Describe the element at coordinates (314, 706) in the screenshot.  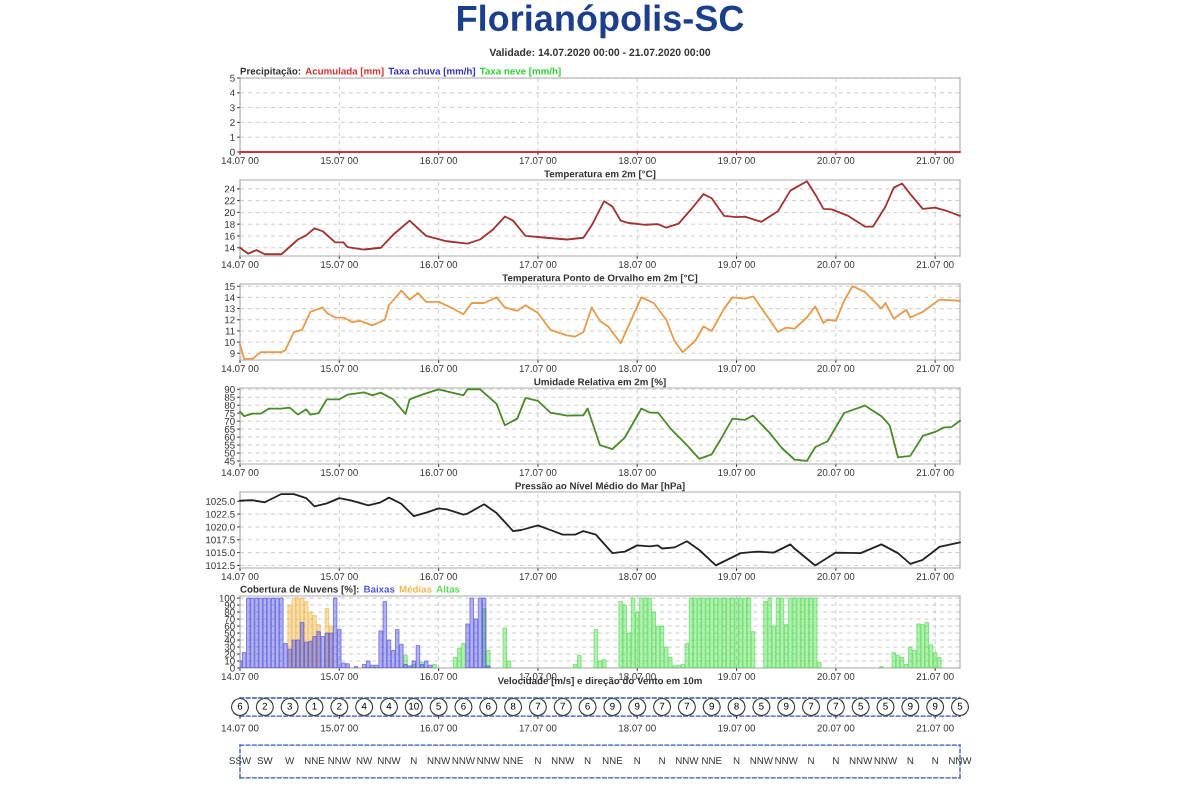
I see `data-label: 1` at that location.